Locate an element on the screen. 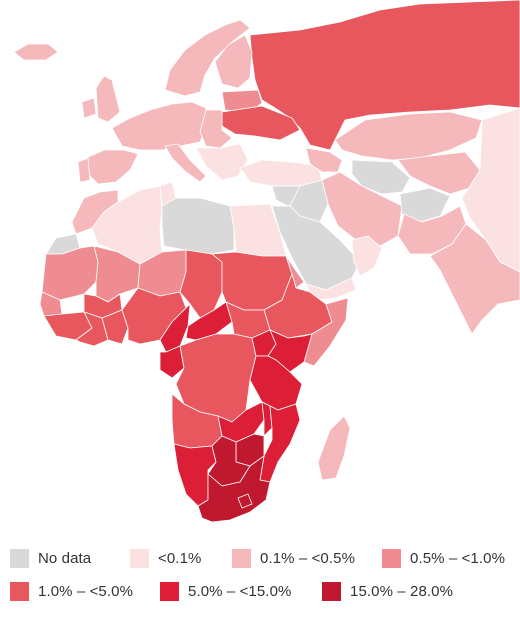 The height and width of the screenshot is (642, 520). legend-item-0-1-to-0-5: 0.1% – <0.5% is located at coordinates (293, 558).